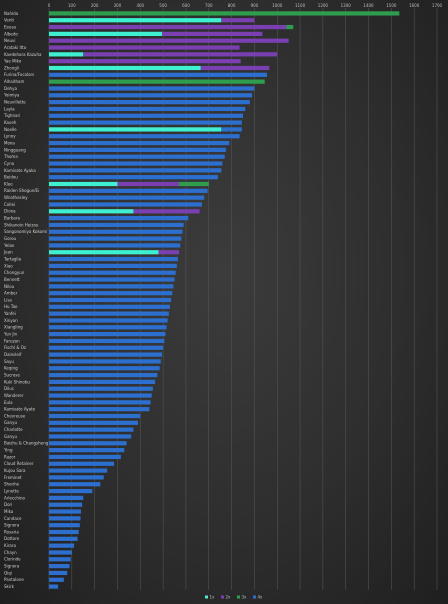 The width and height of the screenshot is (448, 604). Describe the element at coordinates (12, 566) in the screenshot. I see `category-label: Signora` at that location.